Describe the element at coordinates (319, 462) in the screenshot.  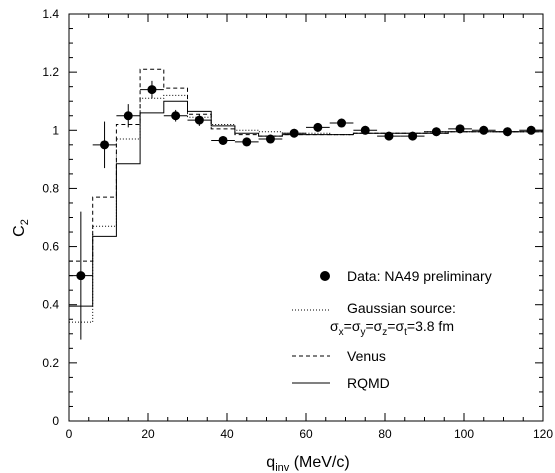
I see `x-axis-label-unit: (MeV/c)` at that location.